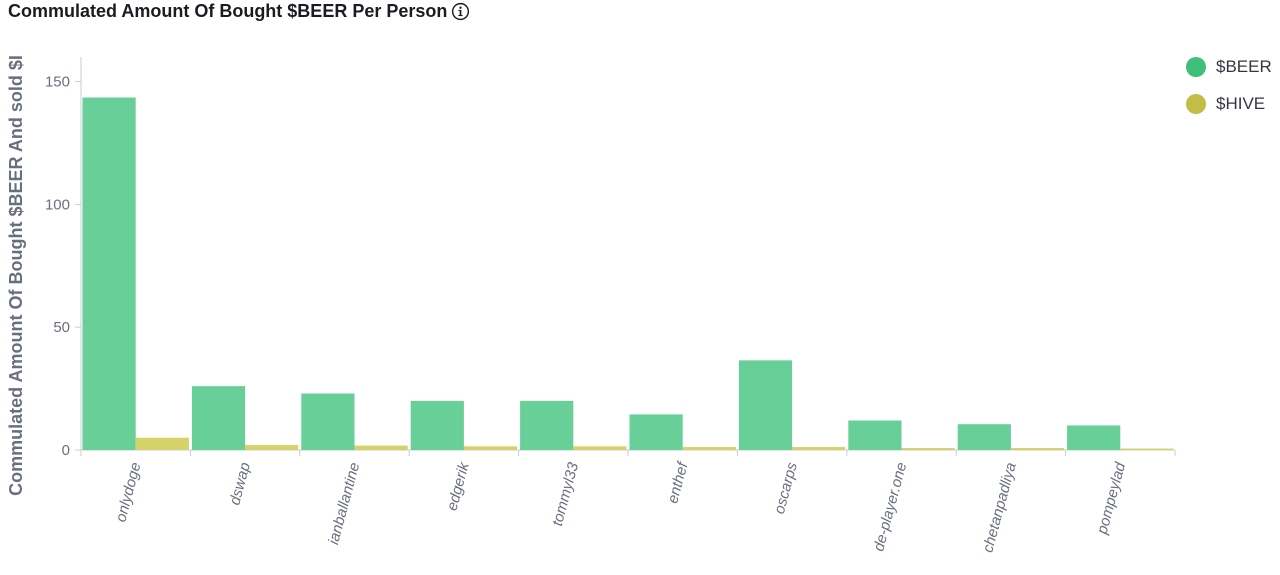  I want to click on bar-beer-enthef, so click(656, 432).